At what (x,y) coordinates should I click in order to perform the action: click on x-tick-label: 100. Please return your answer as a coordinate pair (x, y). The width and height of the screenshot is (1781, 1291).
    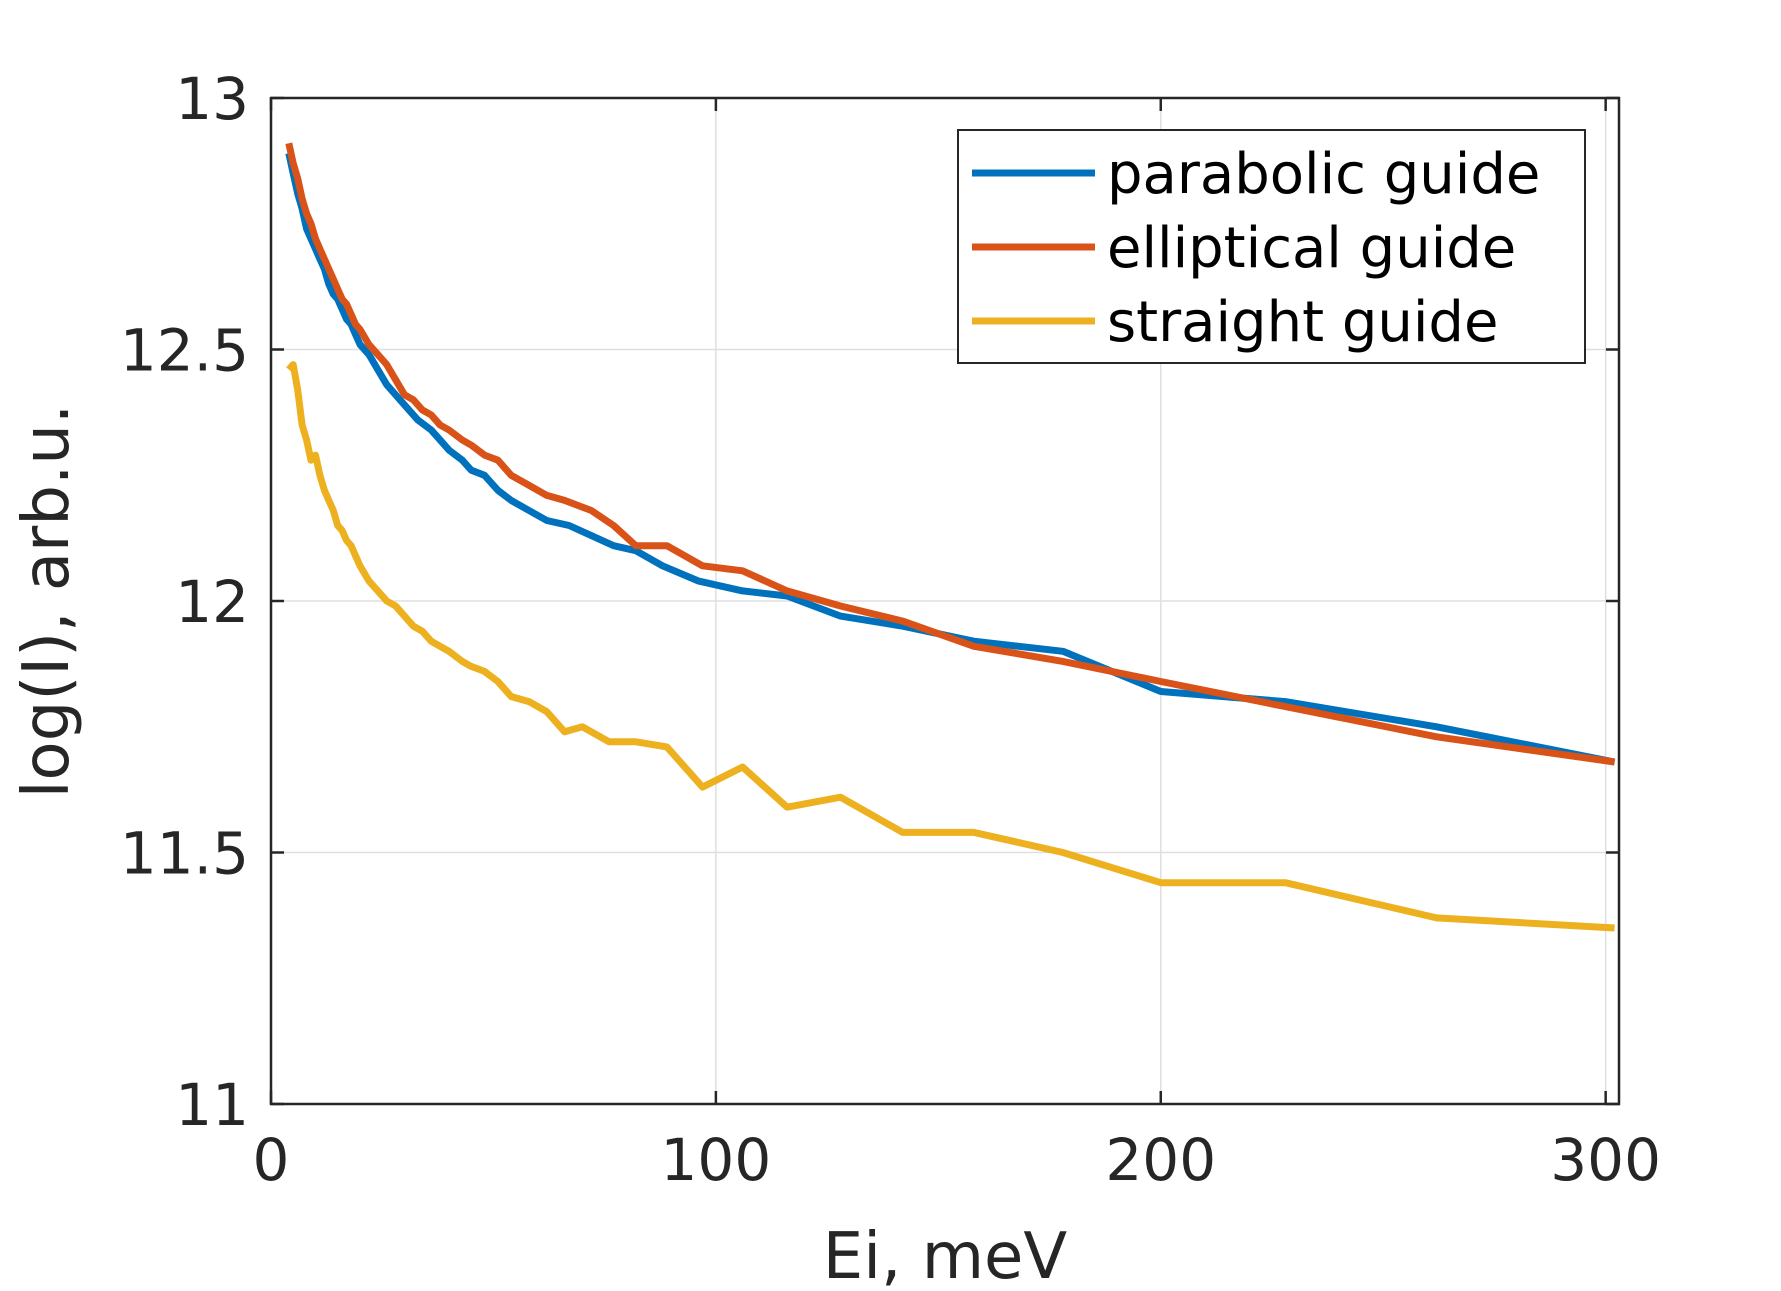
    Looking at the image, I should click on (716, 1160).